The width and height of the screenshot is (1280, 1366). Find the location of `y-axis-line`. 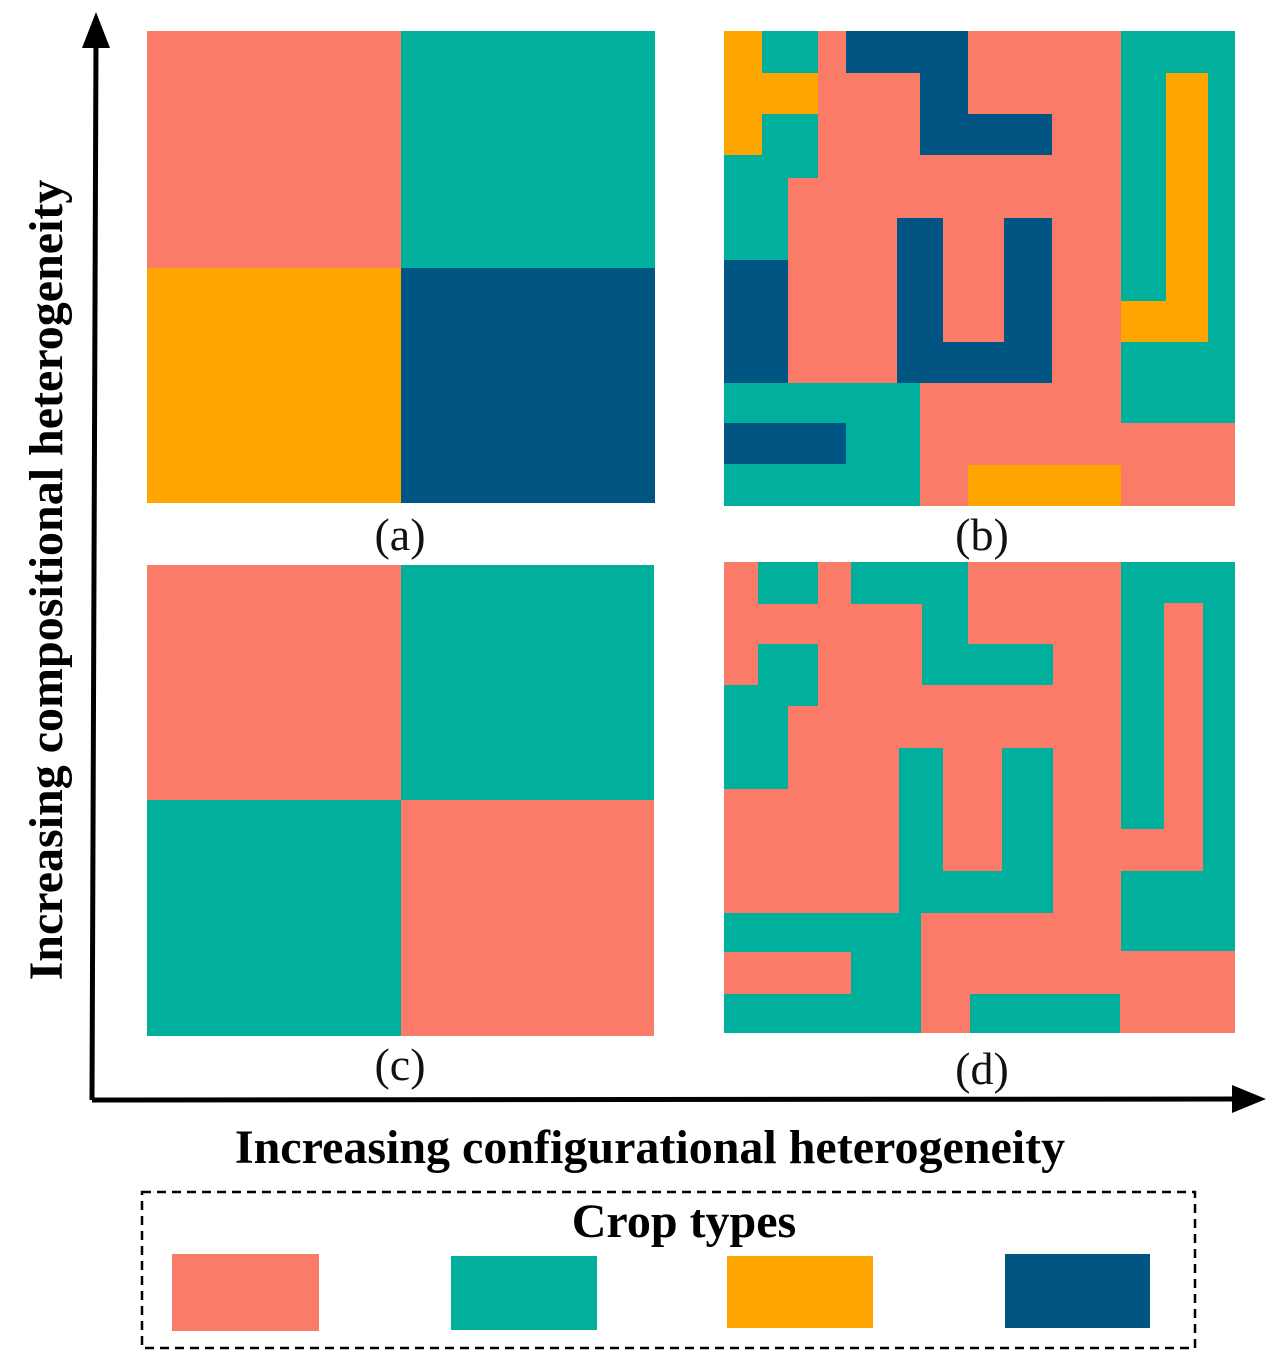

y-axis-line is located at coordinates (94, 570).